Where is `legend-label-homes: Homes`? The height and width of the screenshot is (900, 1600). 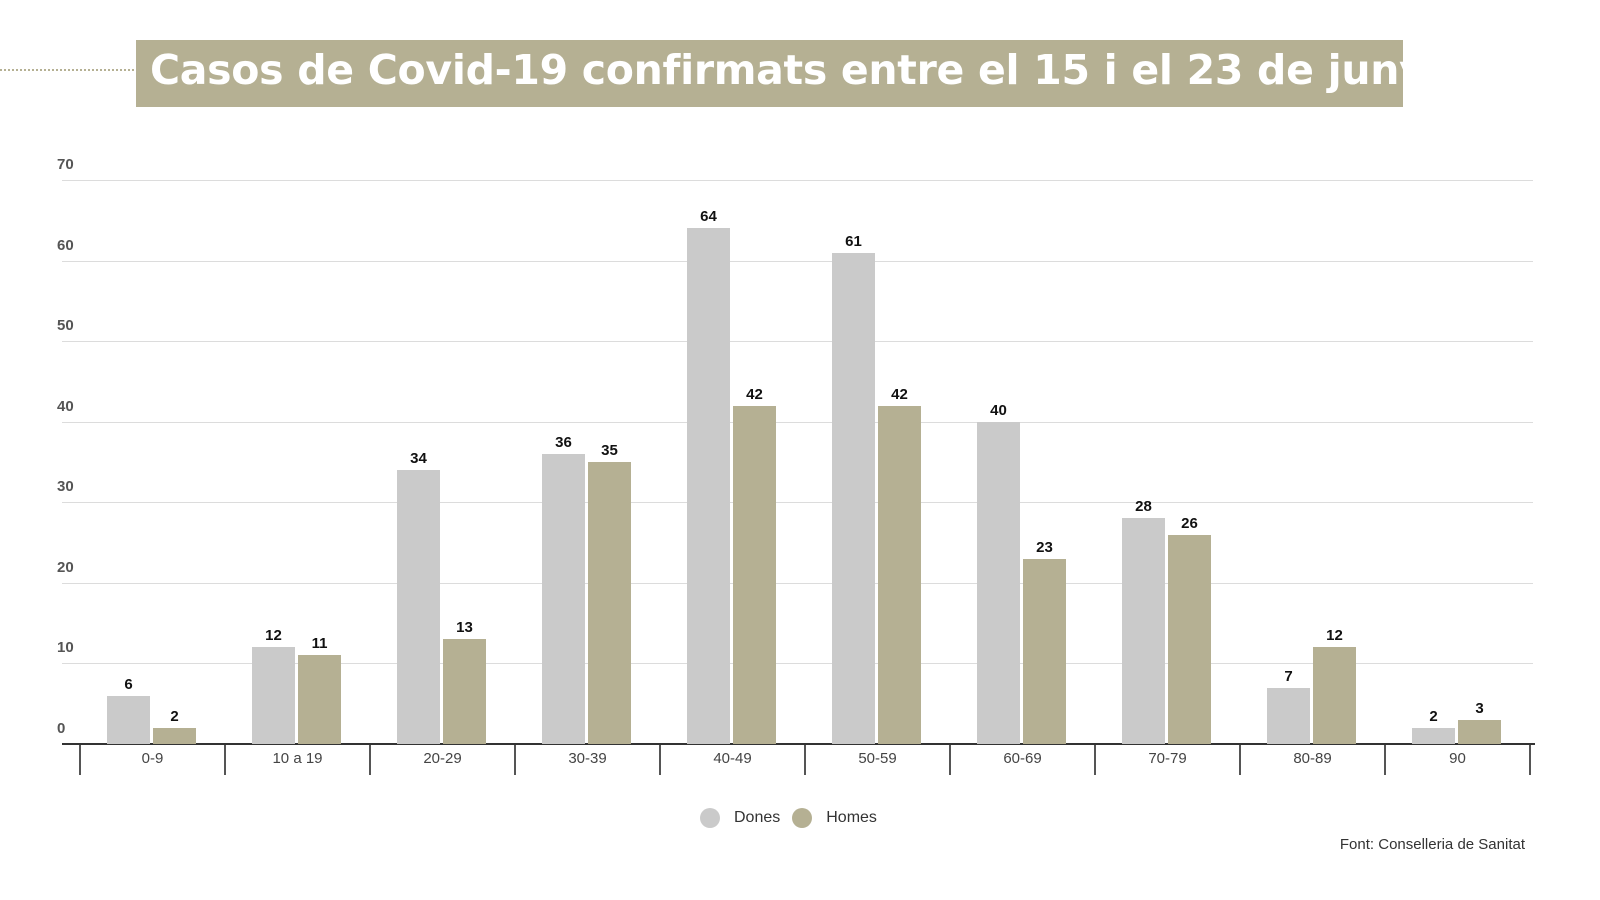
legend-label-homes: Homes is located at coordinates (851, 817).